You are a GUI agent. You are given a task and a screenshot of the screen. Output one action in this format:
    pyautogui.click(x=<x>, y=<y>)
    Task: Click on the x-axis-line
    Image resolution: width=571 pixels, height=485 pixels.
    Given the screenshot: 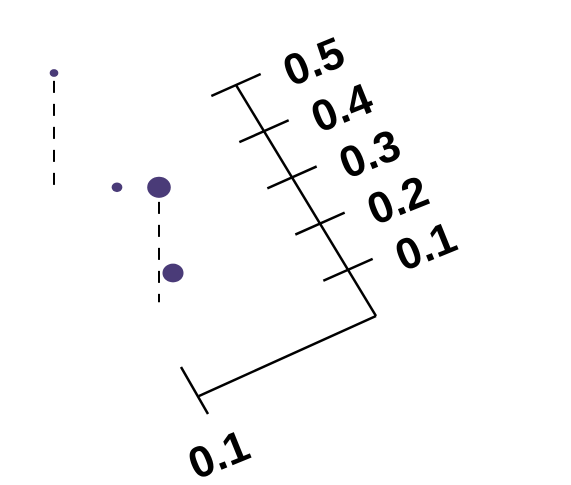 What is the action you would take?
    pyautogui.click(x=287, y=356)
    